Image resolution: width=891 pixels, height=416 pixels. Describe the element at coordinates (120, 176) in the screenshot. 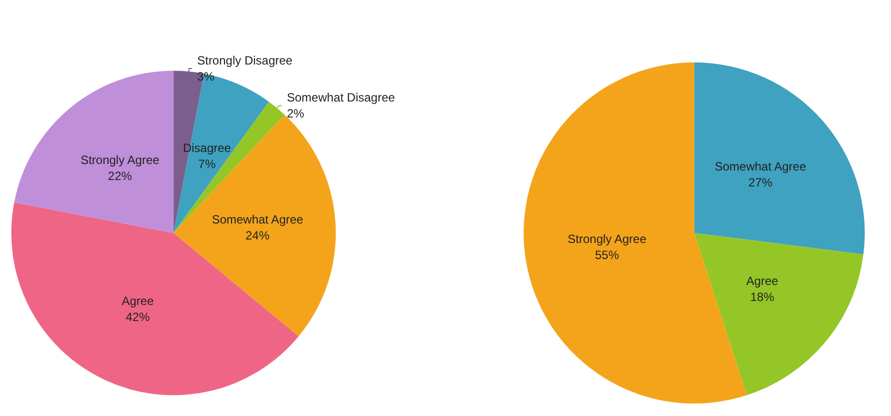

I see `data-label: 22%` at that location.